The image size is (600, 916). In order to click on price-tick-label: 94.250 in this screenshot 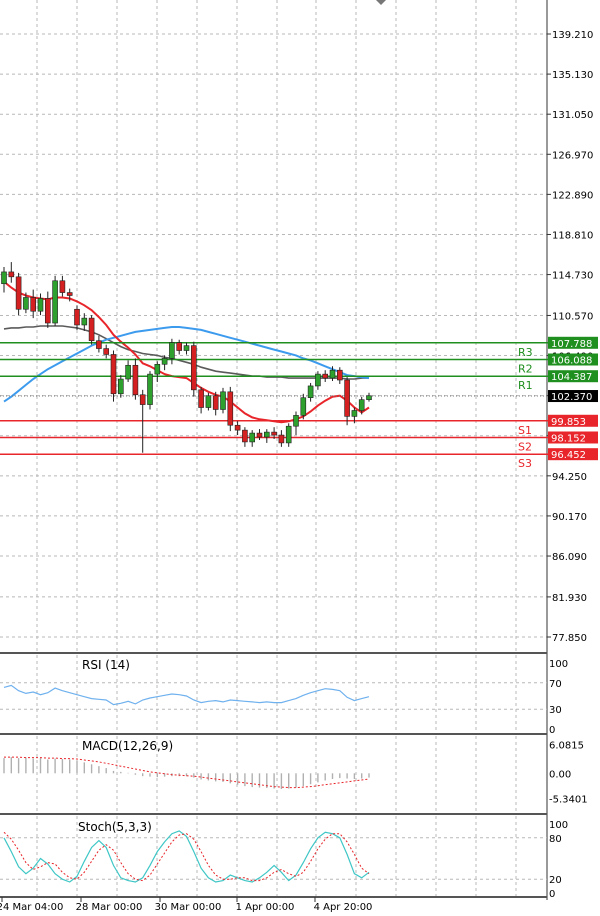, I will do `click(569, 477)`.